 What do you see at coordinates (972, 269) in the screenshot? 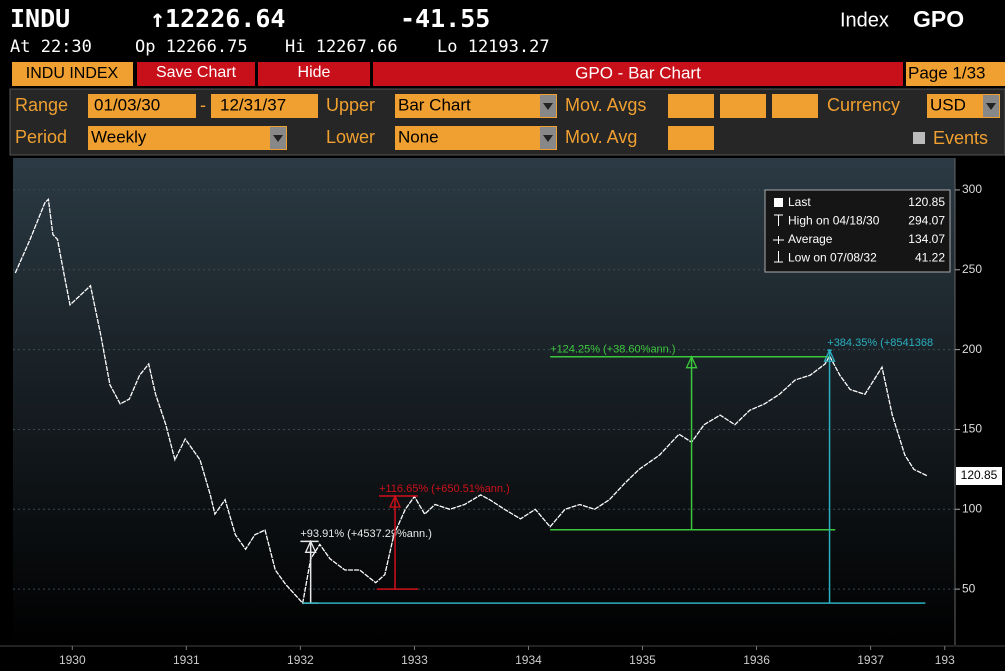
I see `y-tick-label: 250` at bounding box center [972, 269].